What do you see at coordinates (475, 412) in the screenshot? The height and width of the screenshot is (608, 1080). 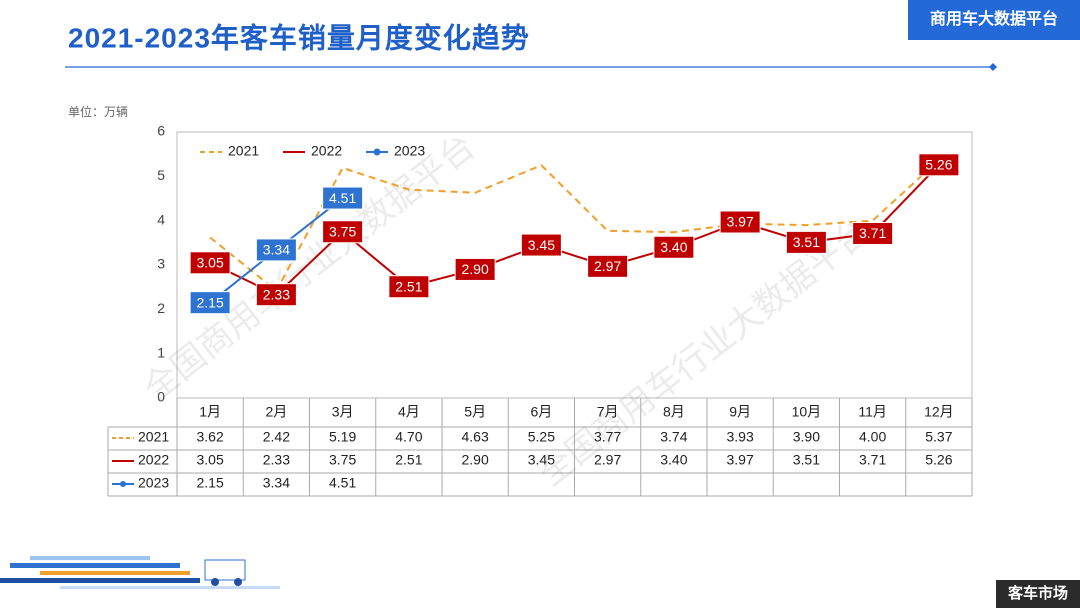 I see `x-tick-label: 5月` at bounding box center [475, 412].